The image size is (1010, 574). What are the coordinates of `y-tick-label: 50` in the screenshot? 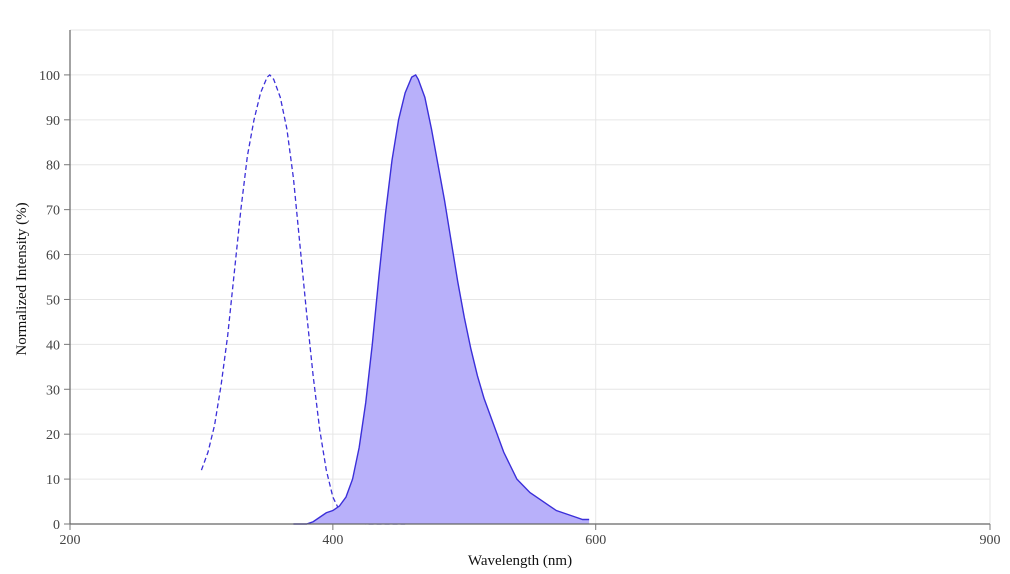 It's located at (53, 300).